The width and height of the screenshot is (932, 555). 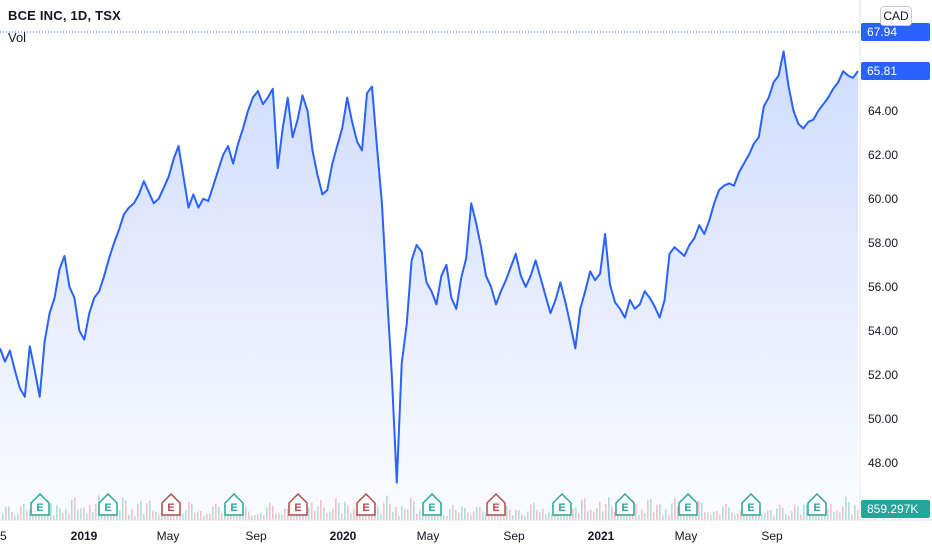 What do you see at coordinates (882, 71) in the screenshot?
I see `last-price-label: 65.81` at bounding box center [882, 71].